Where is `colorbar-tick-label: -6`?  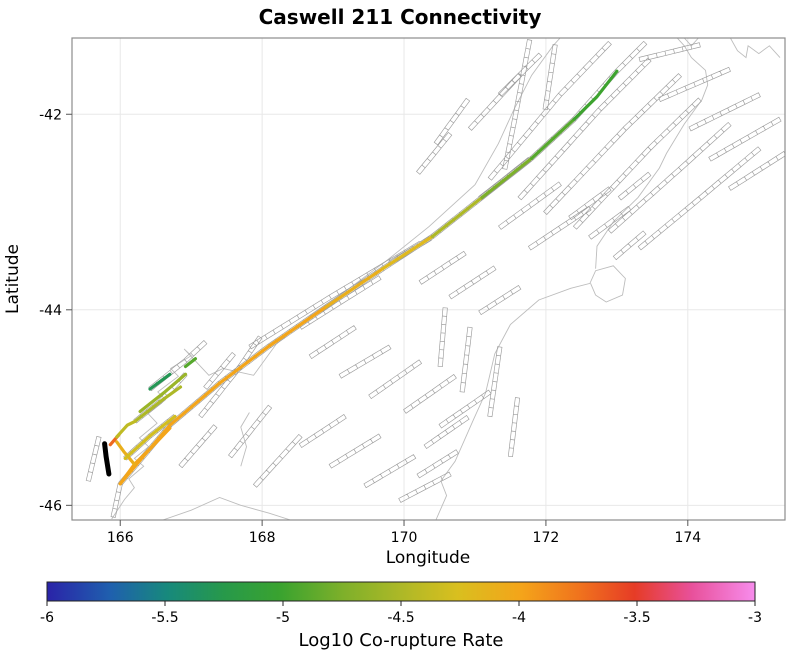 colorbar-tick-label: -6 is located at coordinates (47, 618).